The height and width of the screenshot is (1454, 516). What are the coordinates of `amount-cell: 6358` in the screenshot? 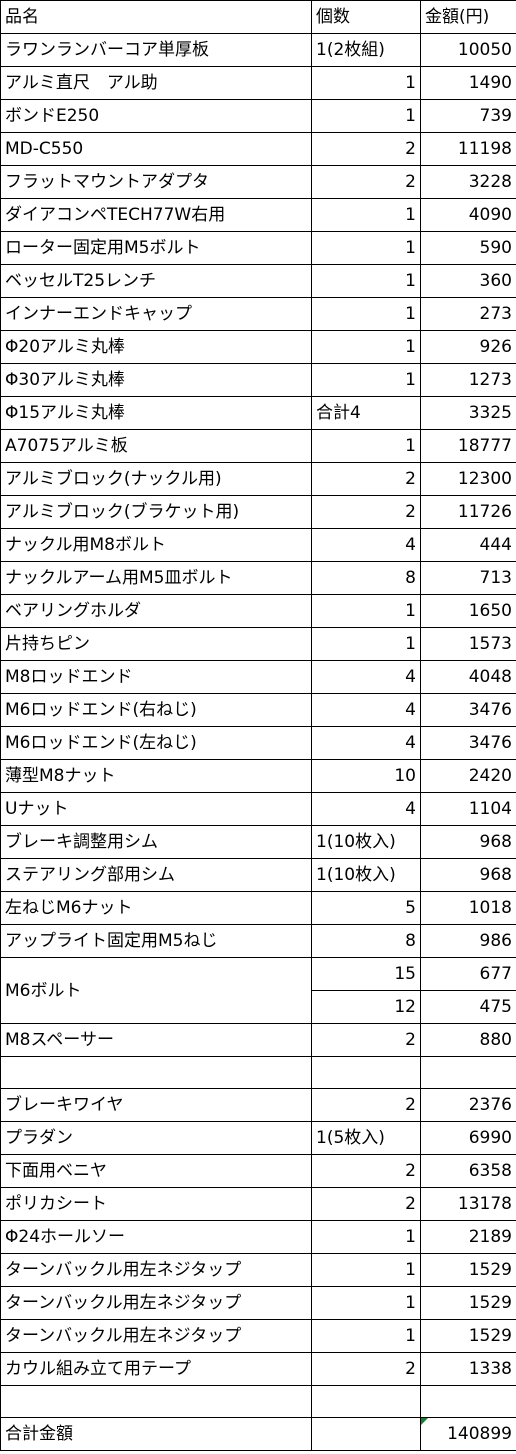 It's located at (468, 1171).